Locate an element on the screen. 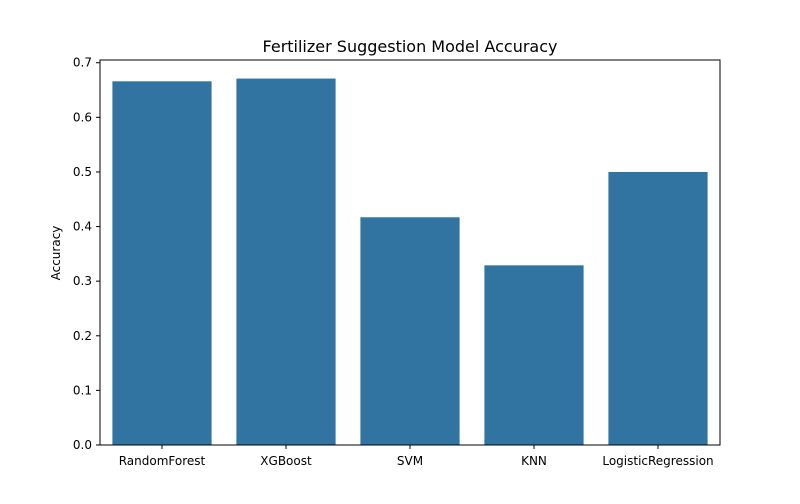 The image size is (800, 504). x-tick-label: LogisticRegression is located at coordinates (657, 461).